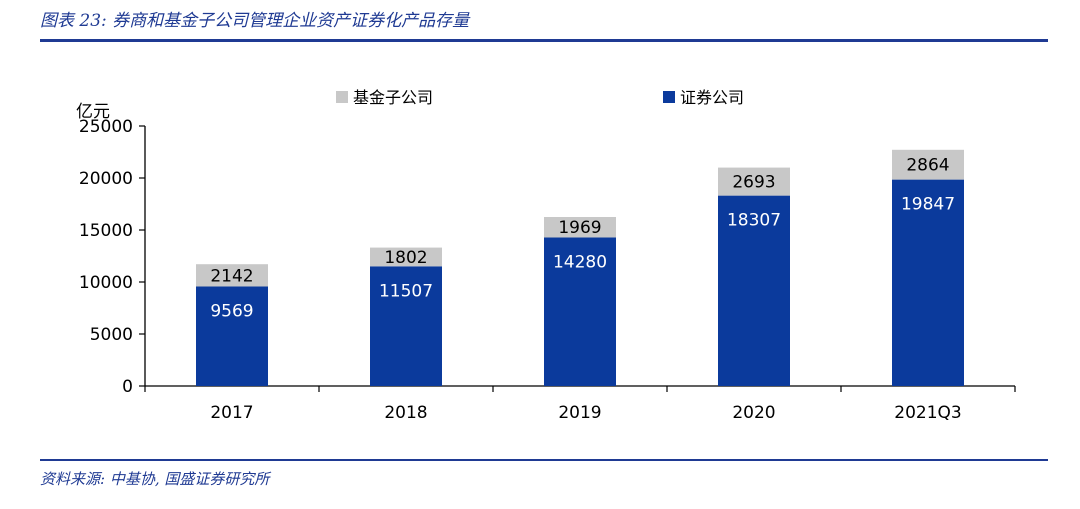 This screenshot has height=509, width=1080. What do you see at coordinates (544, 460) in the screenshot?
I see `source-rule` at bounding box center [544, 460].